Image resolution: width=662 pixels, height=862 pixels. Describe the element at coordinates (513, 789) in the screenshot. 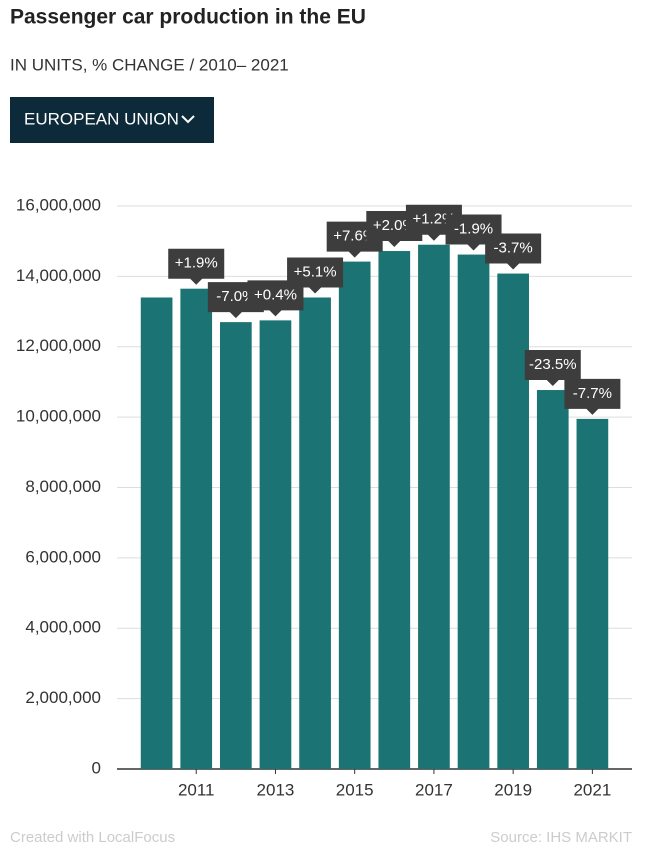

I see `x-tick-label: 2019` at that location.